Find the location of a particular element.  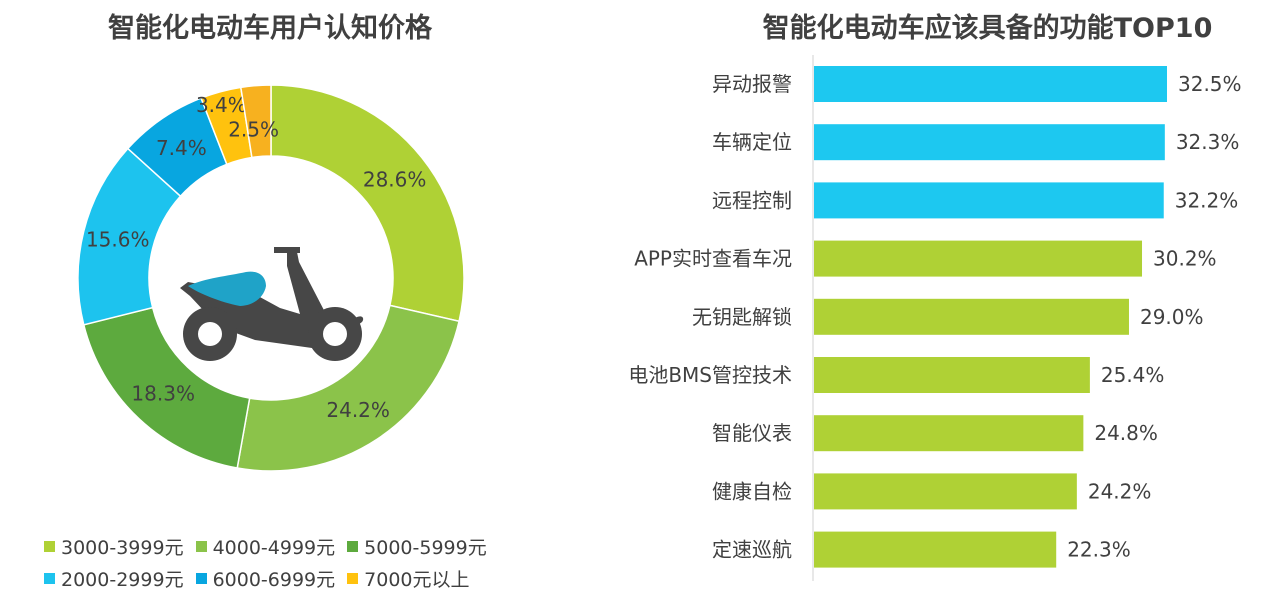

donut-slice-label: 18.3% is located at coordinates (163, 394).